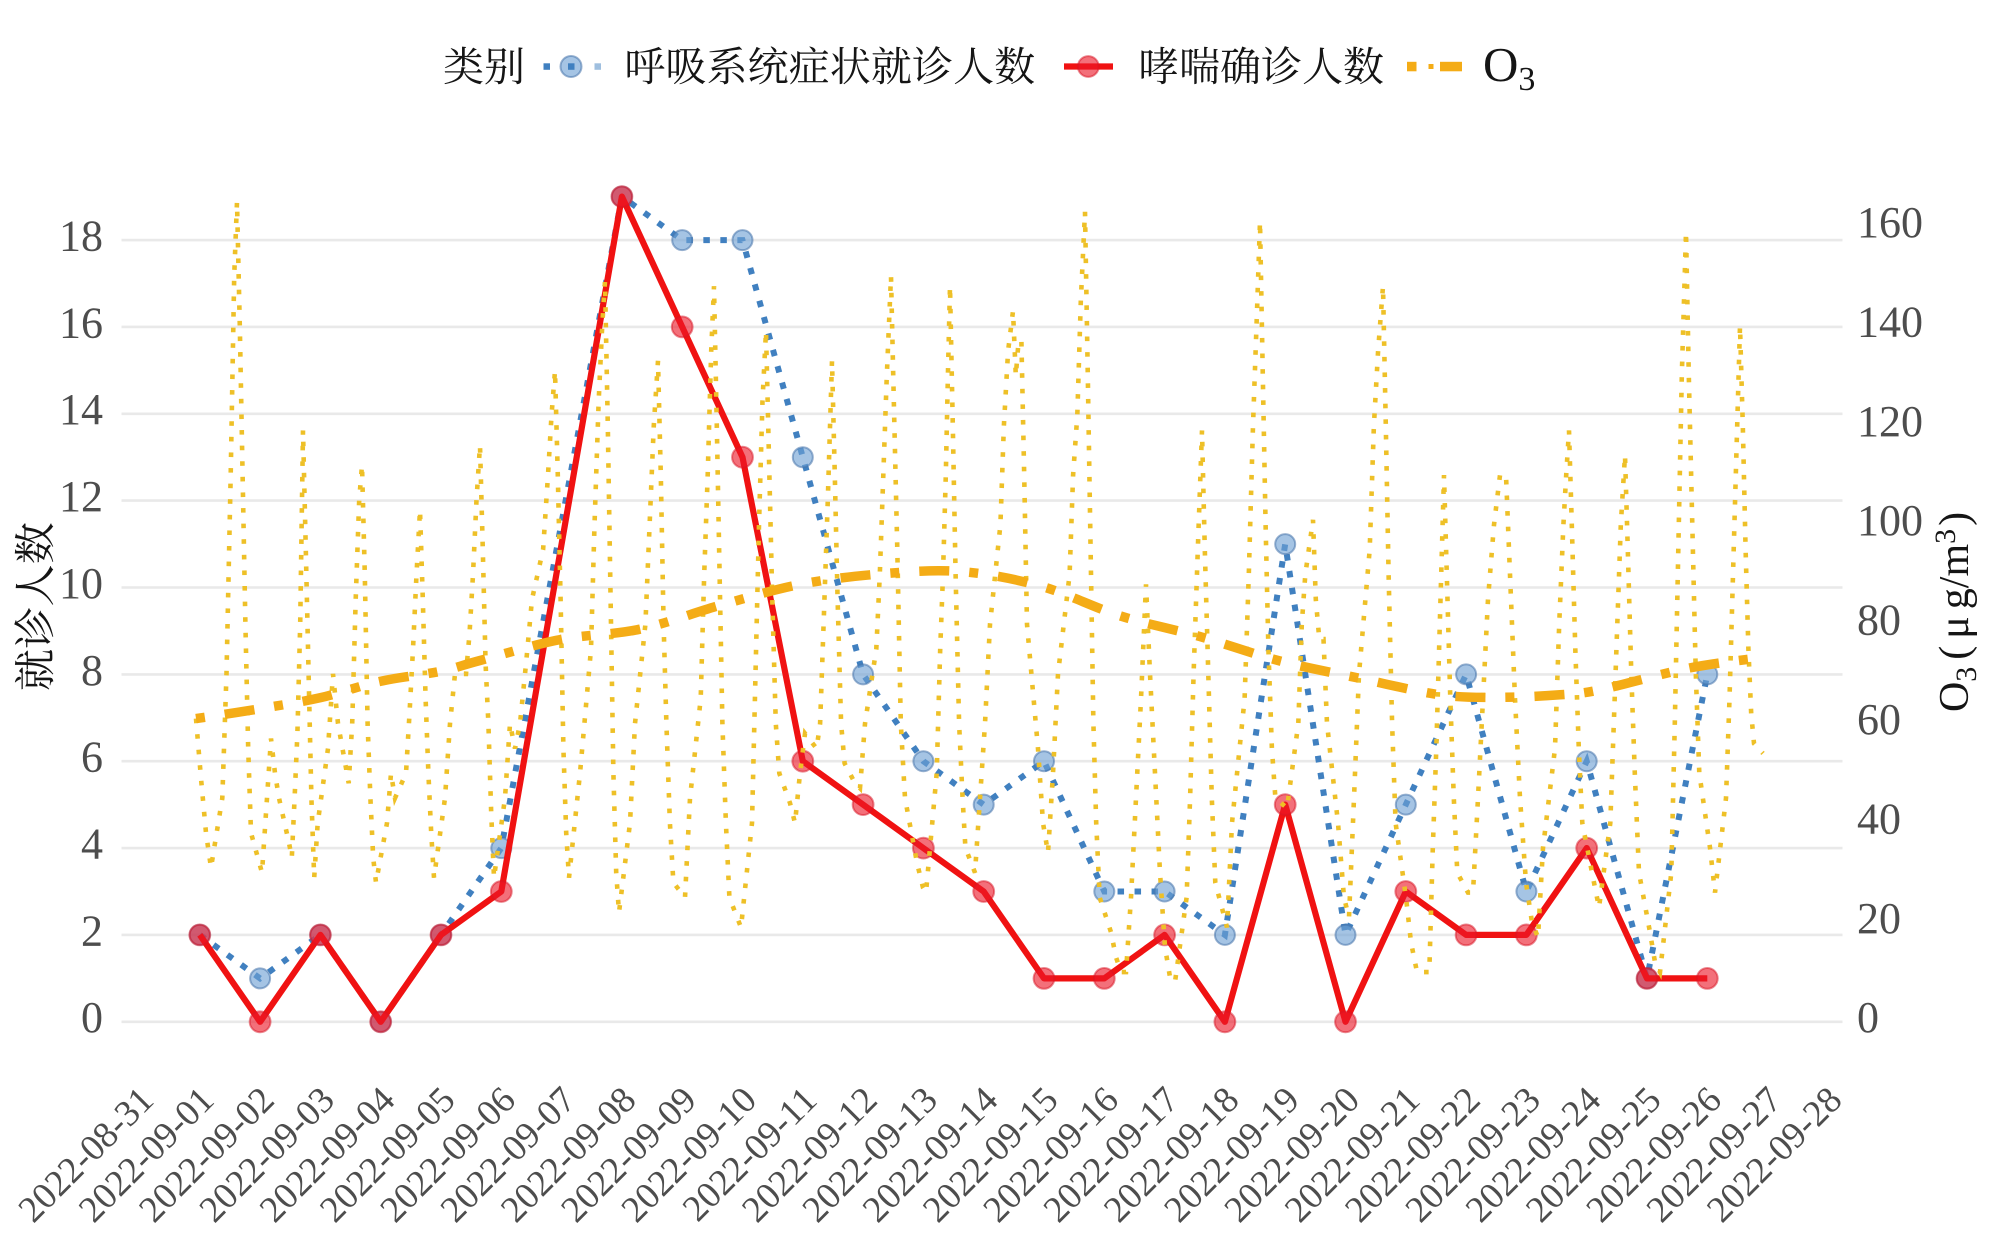 The image size is (2000, 1255). What do you see at coordinates (1955, 577) in the screenshot?
I see `svg-text: g/m` at bounding box center [1955, 577].